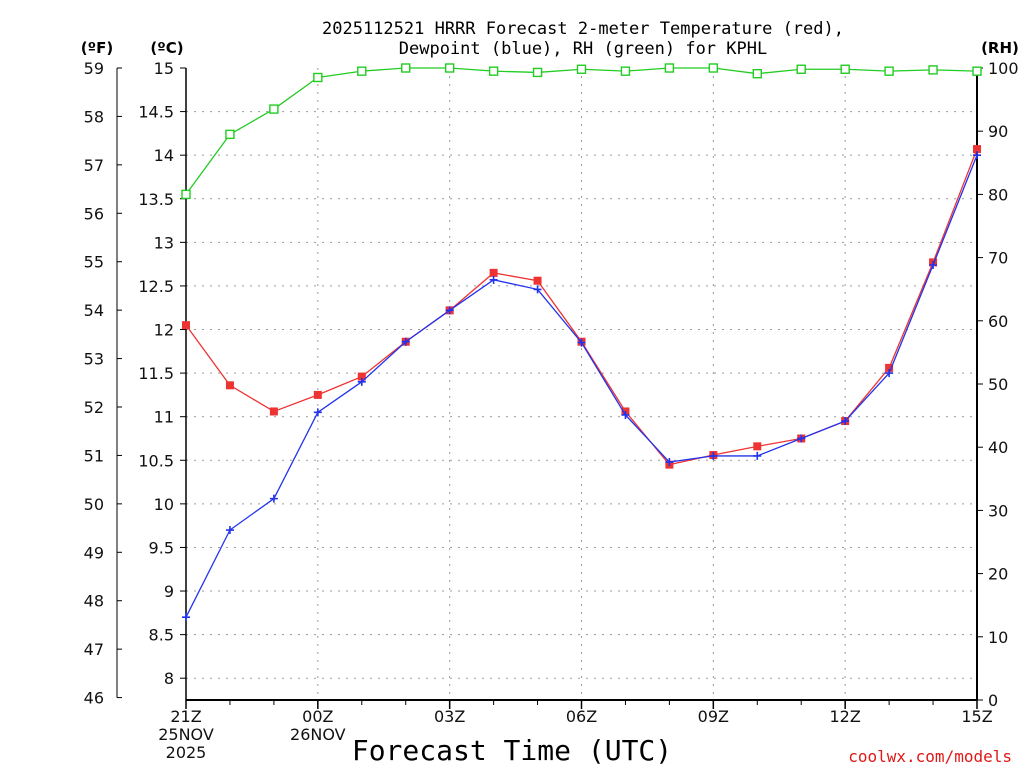 This screenshot has height=768, width=1024. What do you see at coordinates (998, 510) in the screenshot?
I see `rh-tick-label: 30` at bounding box center [998, 510].